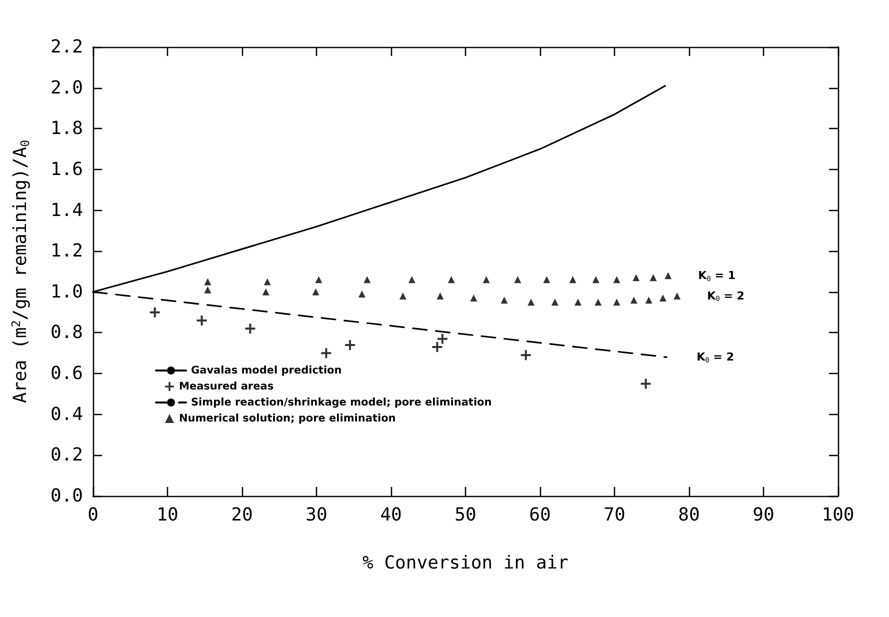 The width and height of the screenshot is (889, 617). Describe the element at coordinates (465, 563) in the screenshot. I see `x-axis-title: % Conversion in air` at that location.